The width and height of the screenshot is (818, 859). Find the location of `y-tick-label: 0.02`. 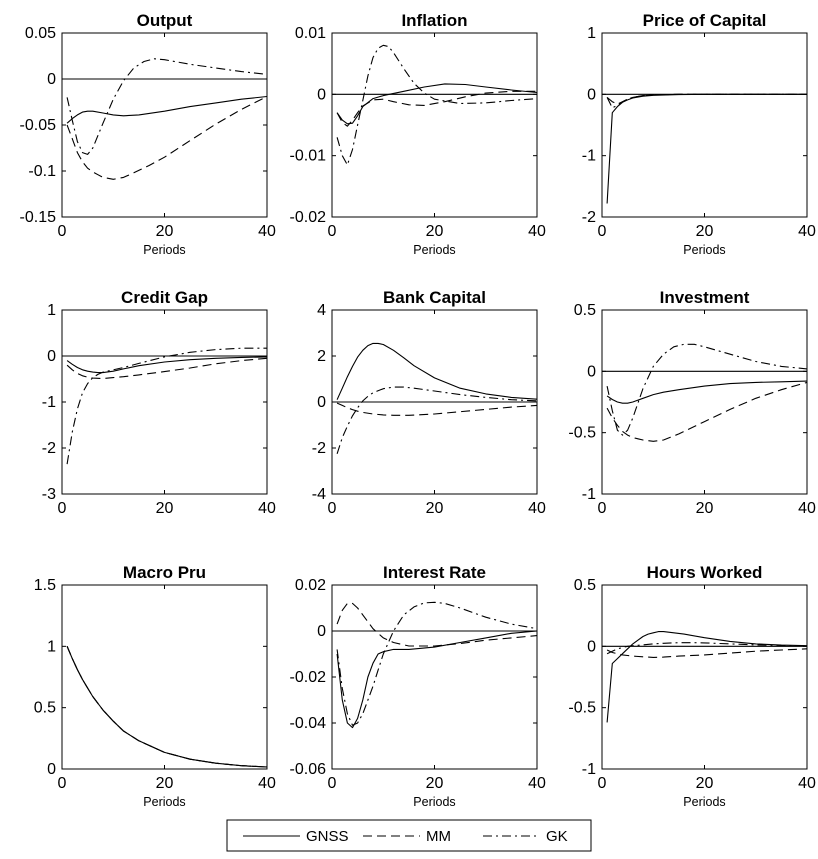

y-tick-label: 0.02 is located at coordinates (310, 585).